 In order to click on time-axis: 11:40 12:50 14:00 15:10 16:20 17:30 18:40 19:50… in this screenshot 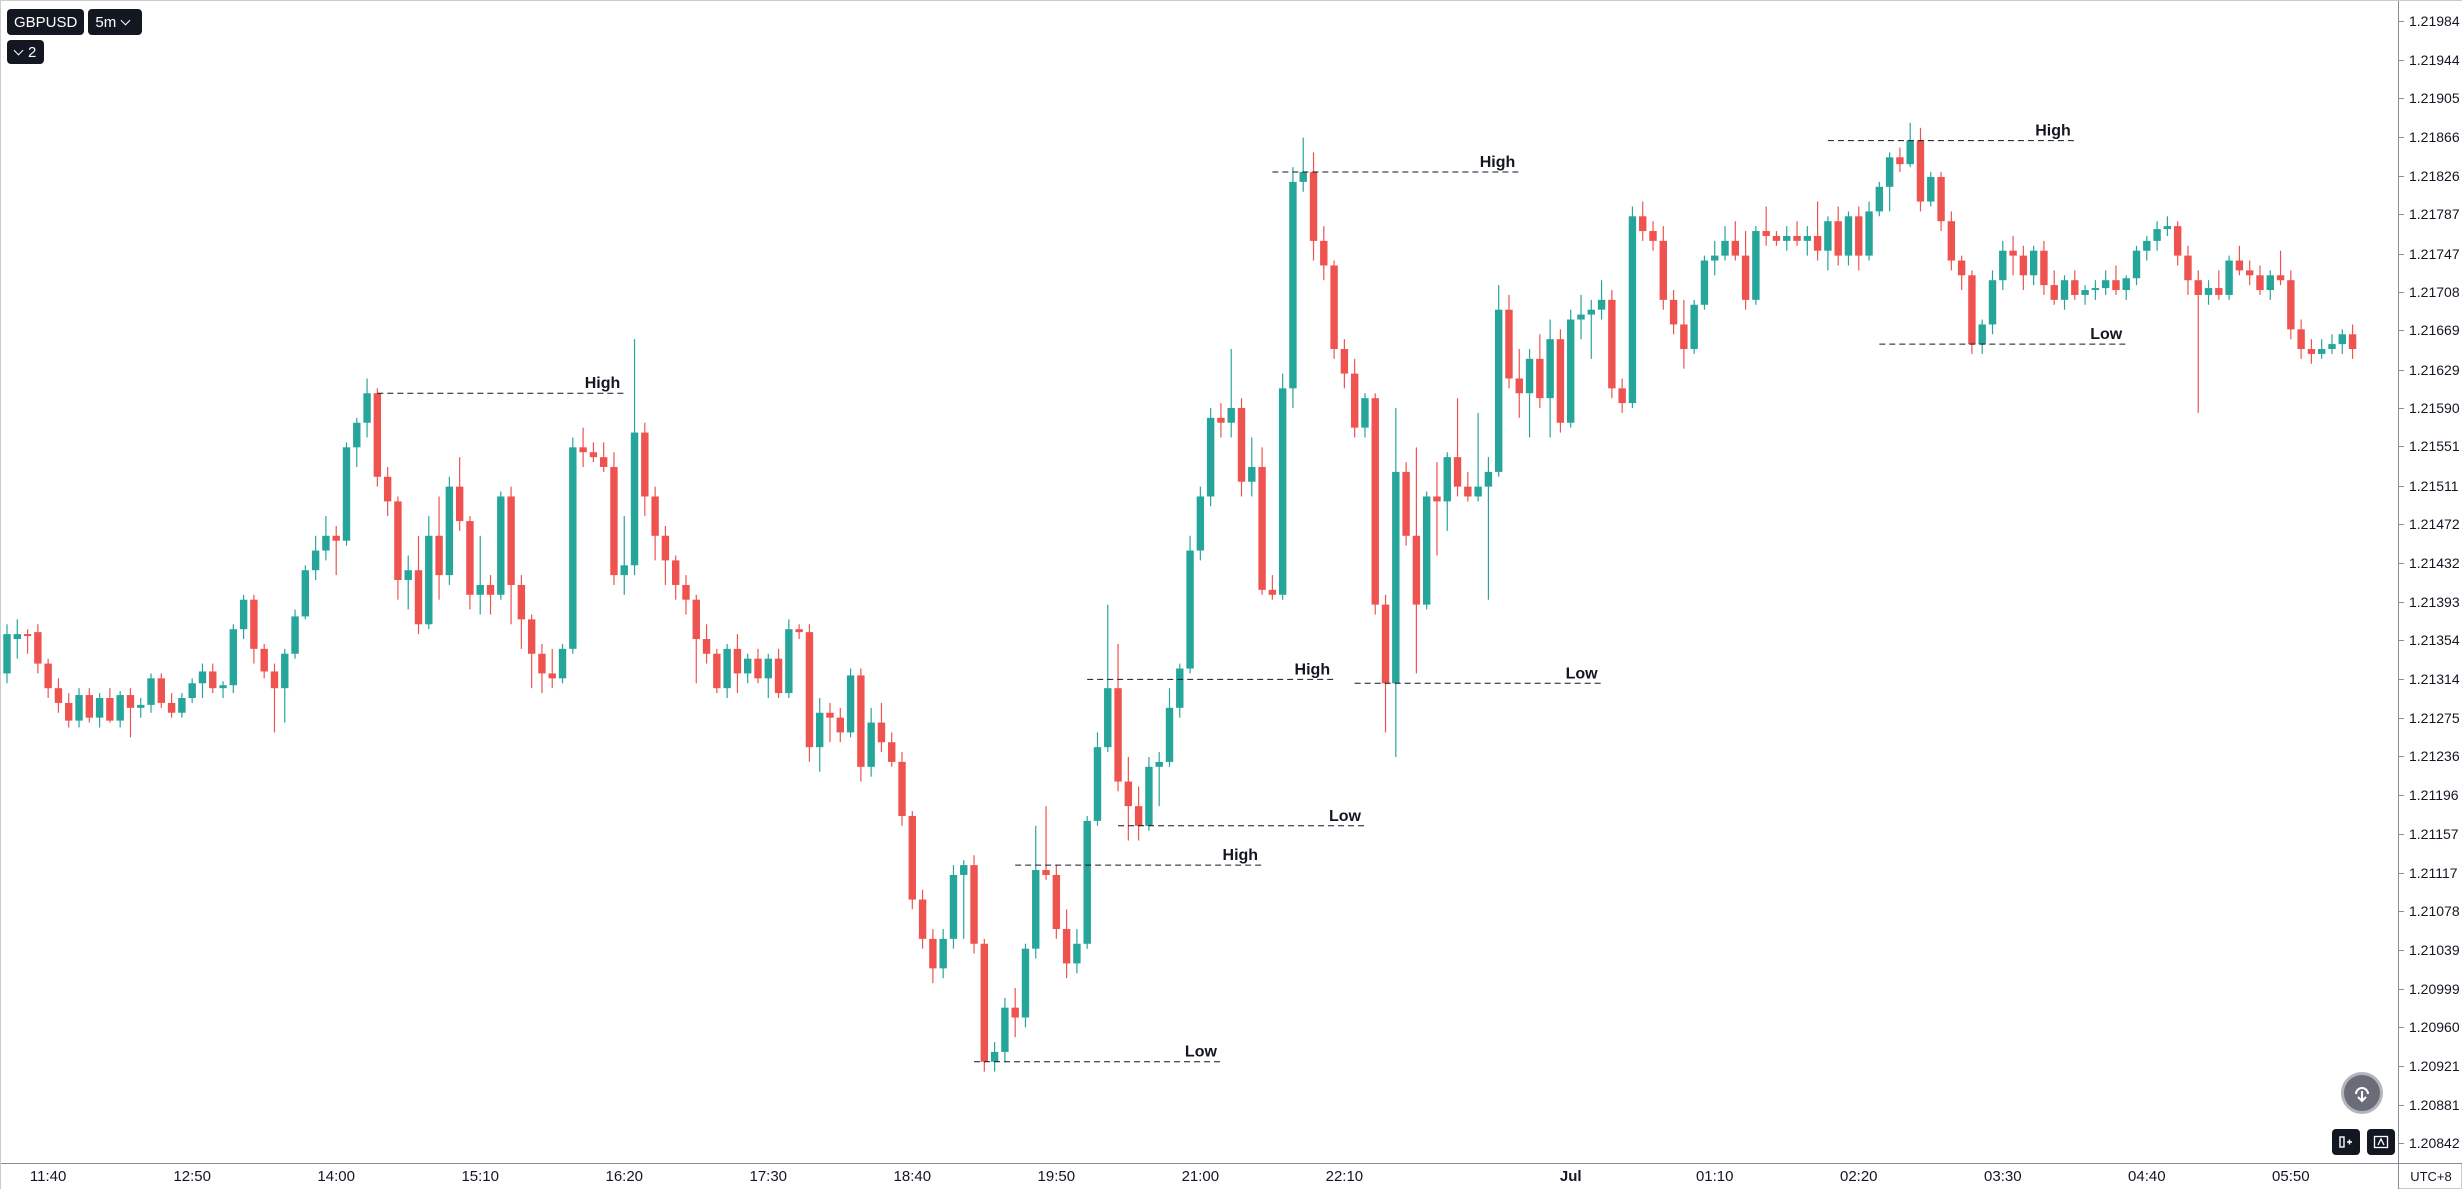, I will do `click(1199, 1176)`.